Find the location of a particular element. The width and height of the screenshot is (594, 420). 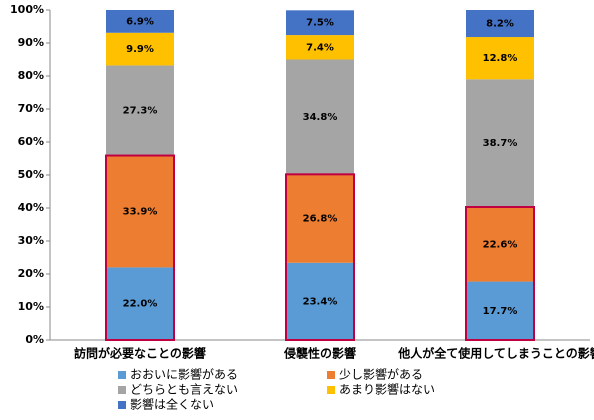

legend-label: あまり影響はない is located at coordinates (387, 389).